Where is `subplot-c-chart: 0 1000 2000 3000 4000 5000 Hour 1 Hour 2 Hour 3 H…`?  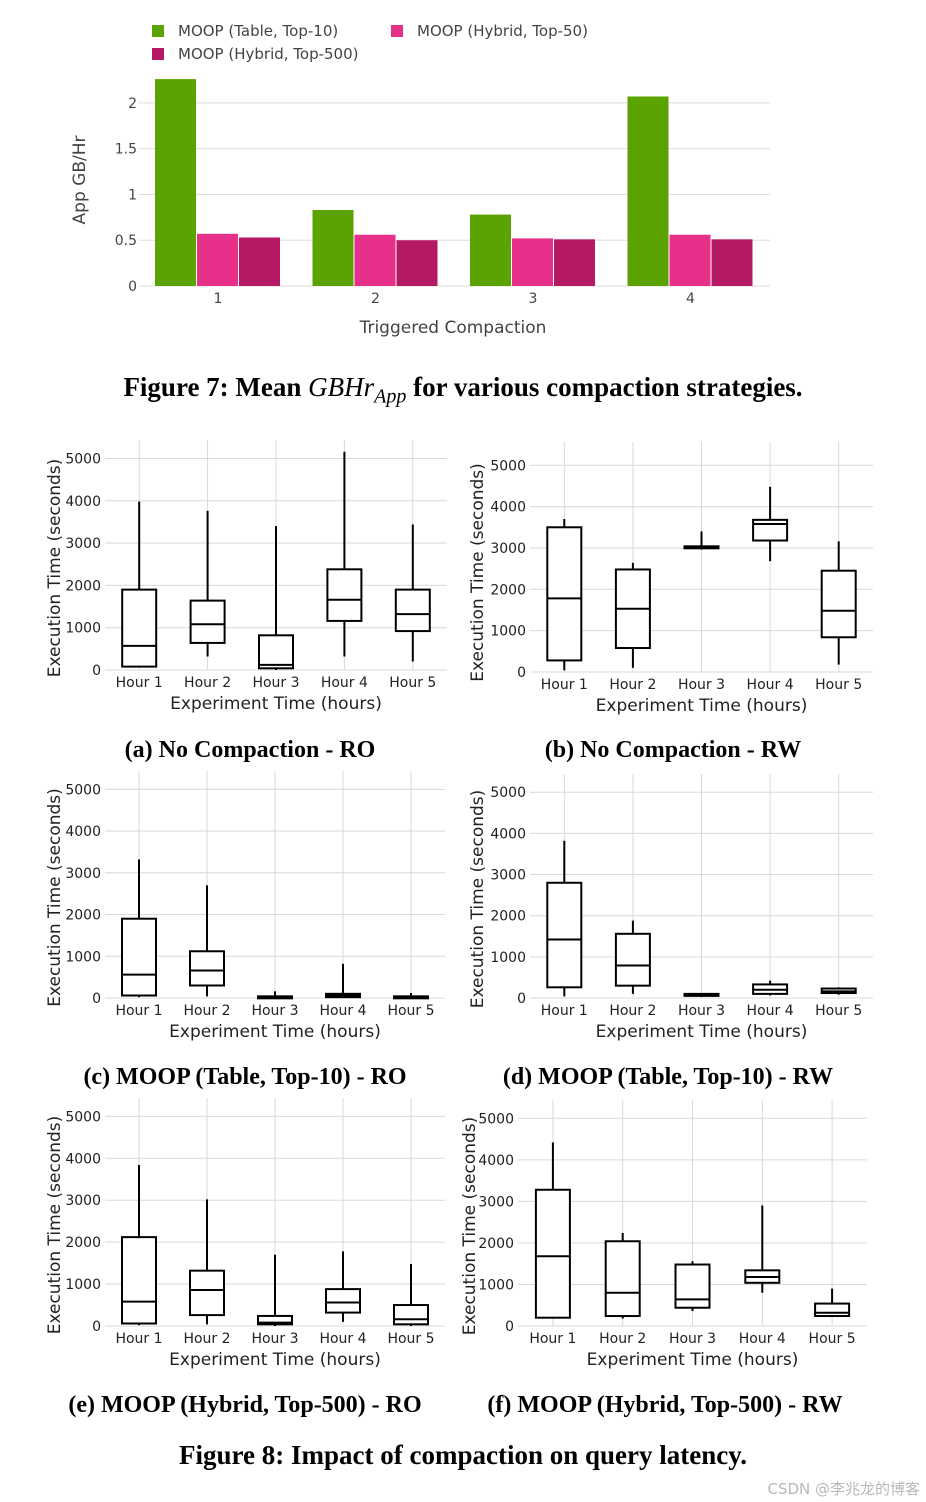 subplot-c-chart: 0 1000 2000 3000 4000 5000 Hour 1 Hour 2 Hour 3 H… is located at coordinates (245, 906).